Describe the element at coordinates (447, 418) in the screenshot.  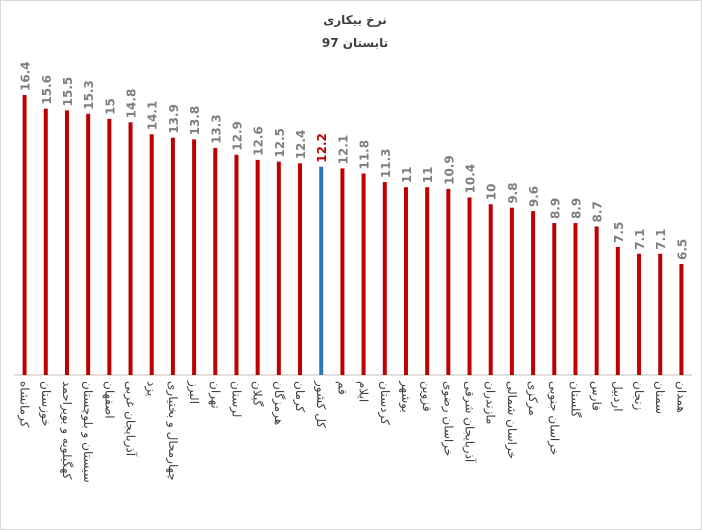
I see `x-tick-label: خراسان رضوی` at that location.